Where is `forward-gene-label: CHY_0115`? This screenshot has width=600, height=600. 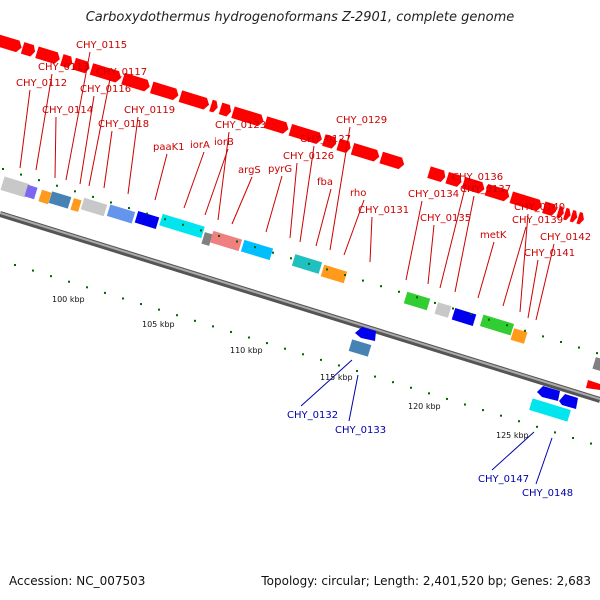 forward-gene-label: CHY_0115 is located at coordinates (101, 45).